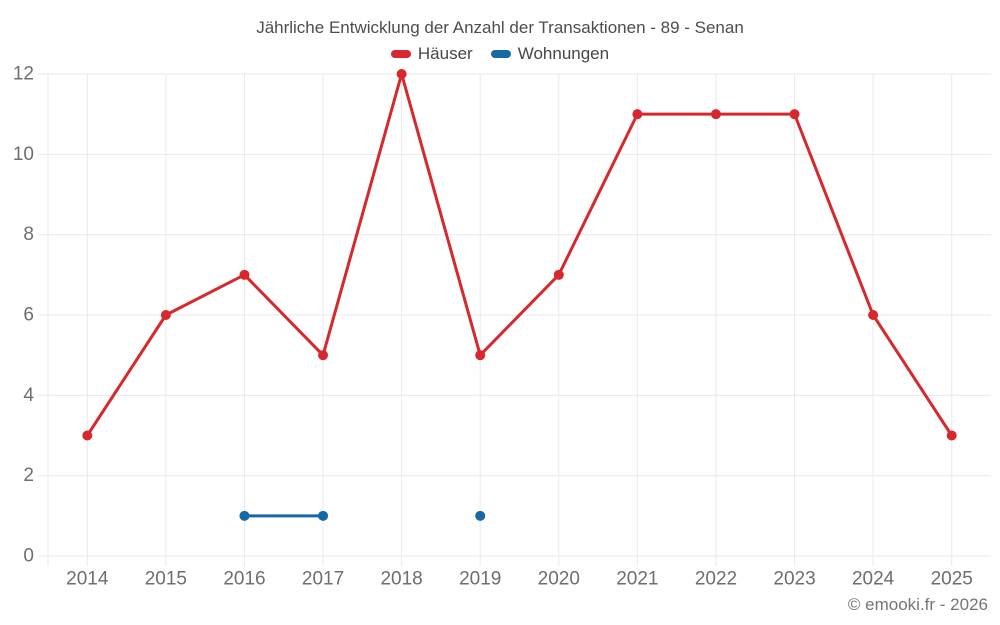  I want to click on y-axis-tick-label: 6, so click(28, 315).